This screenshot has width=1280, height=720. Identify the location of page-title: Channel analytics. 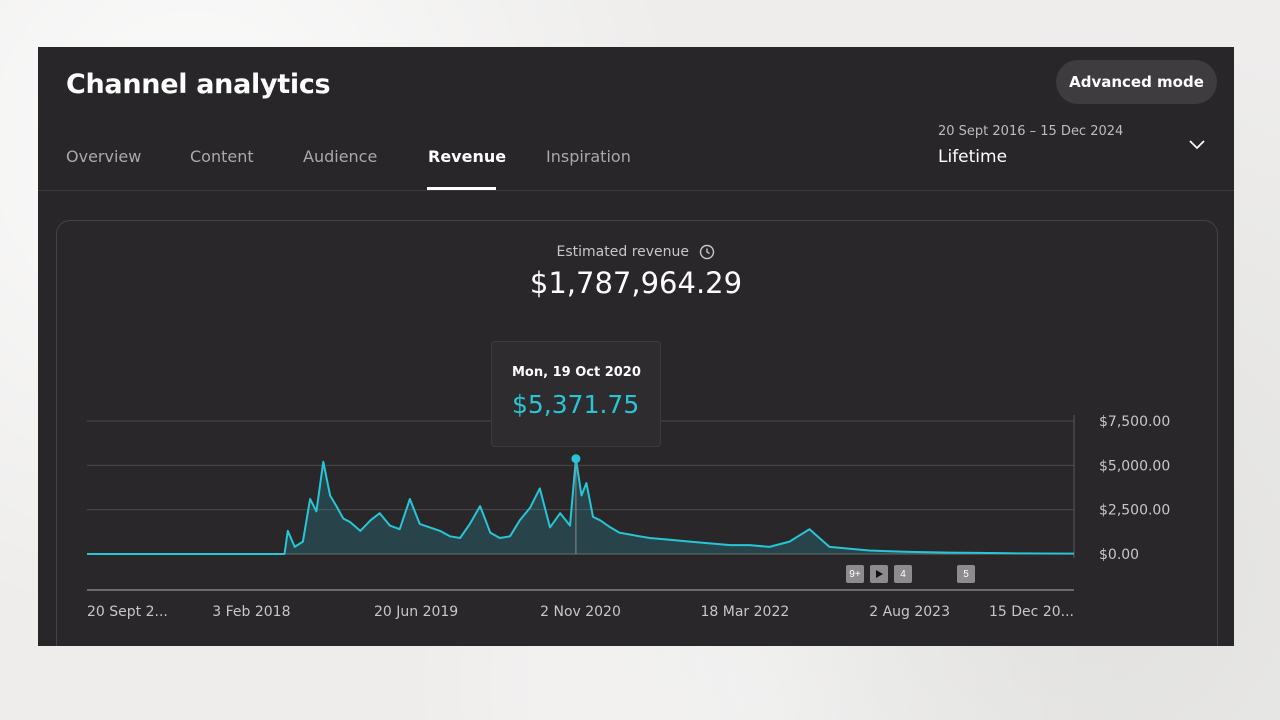
(198, 84).